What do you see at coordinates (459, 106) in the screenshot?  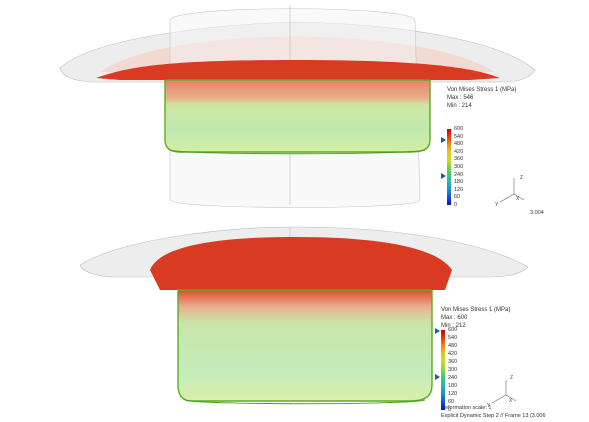 I see `legend-min: Min : 214` at bounding box center [459, 106].